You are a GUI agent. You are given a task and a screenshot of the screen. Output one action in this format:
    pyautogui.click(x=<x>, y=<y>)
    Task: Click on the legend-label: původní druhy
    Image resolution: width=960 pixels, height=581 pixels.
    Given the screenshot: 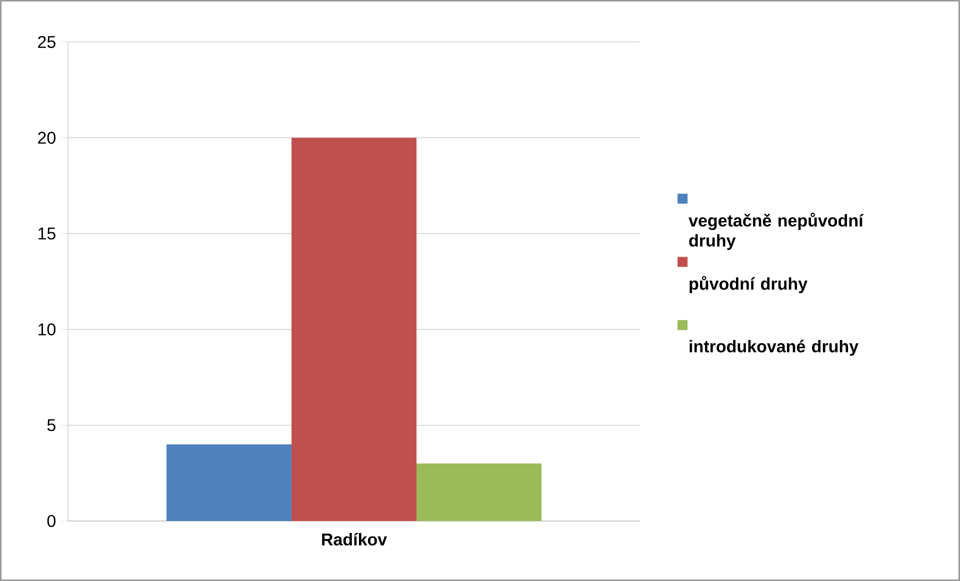 What is the action you would take?
    pyautogui.click(x=749, y=285)
    